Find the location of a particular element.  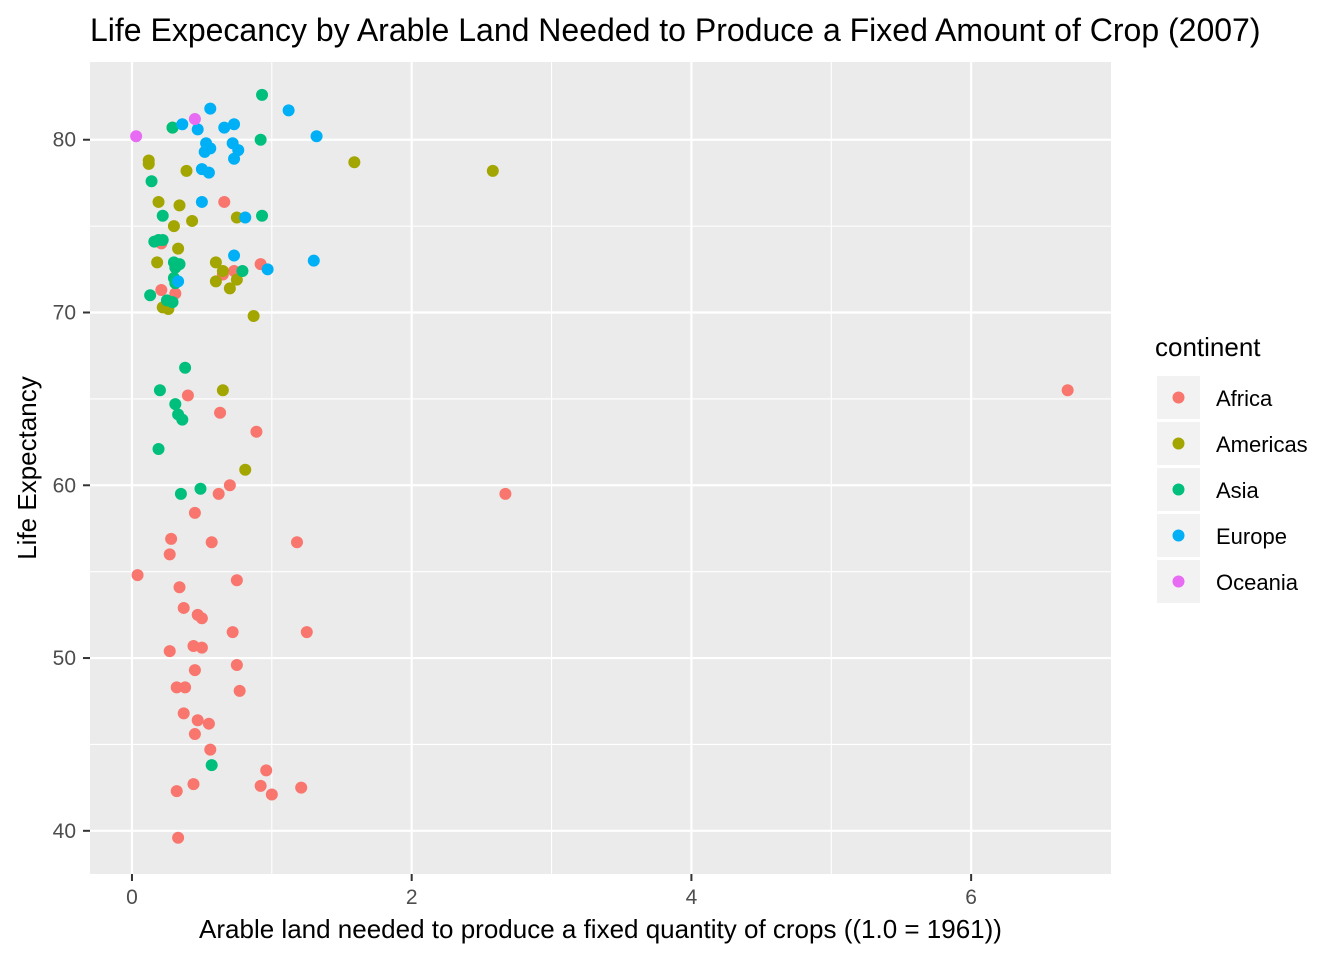

y-tick-label: 80 is located at coordinates (64, 140).